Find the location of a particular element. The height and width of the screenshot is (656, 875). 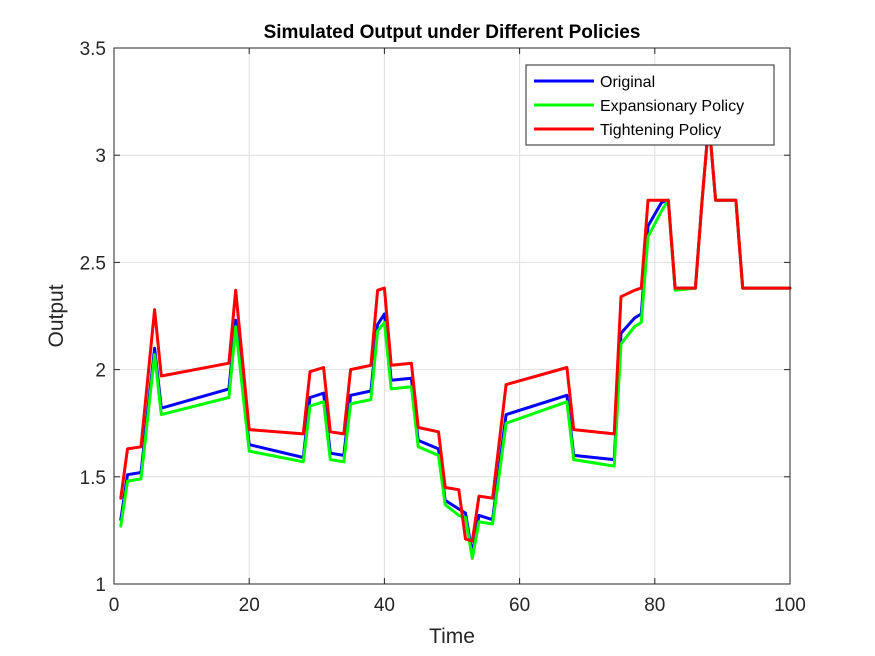

y-tick-label: 1.5 is located at coordinates (93, 478).